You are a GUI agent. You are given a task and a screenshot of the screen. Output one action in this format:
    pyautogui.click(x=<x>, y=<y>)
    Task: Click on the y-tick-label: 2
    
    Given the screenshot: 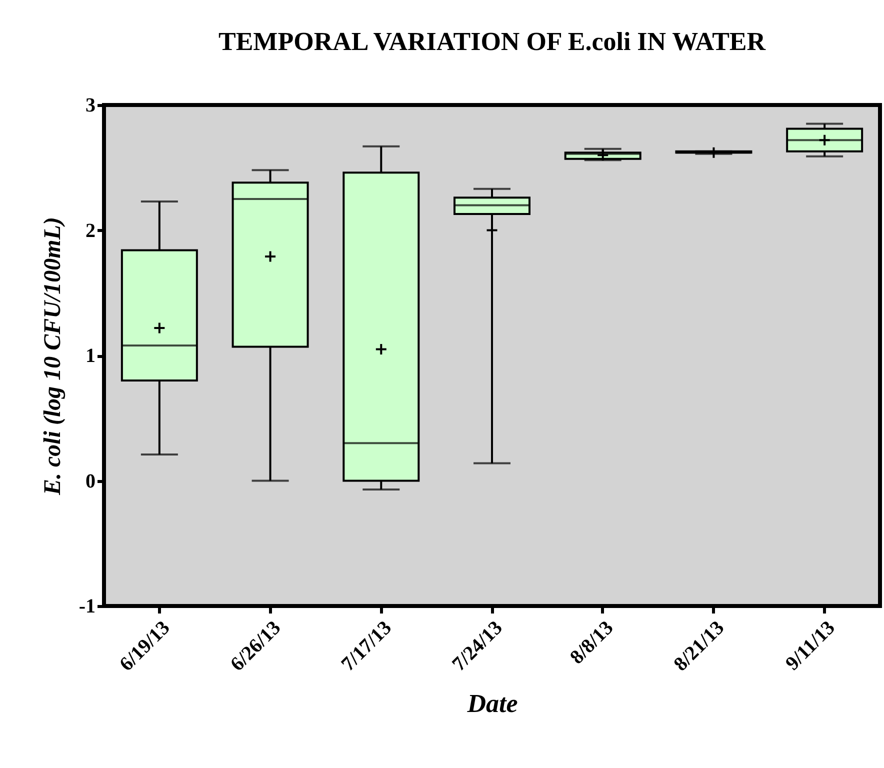 What is the action you would take?
    pyautogui.click(x=91, y=231)
    